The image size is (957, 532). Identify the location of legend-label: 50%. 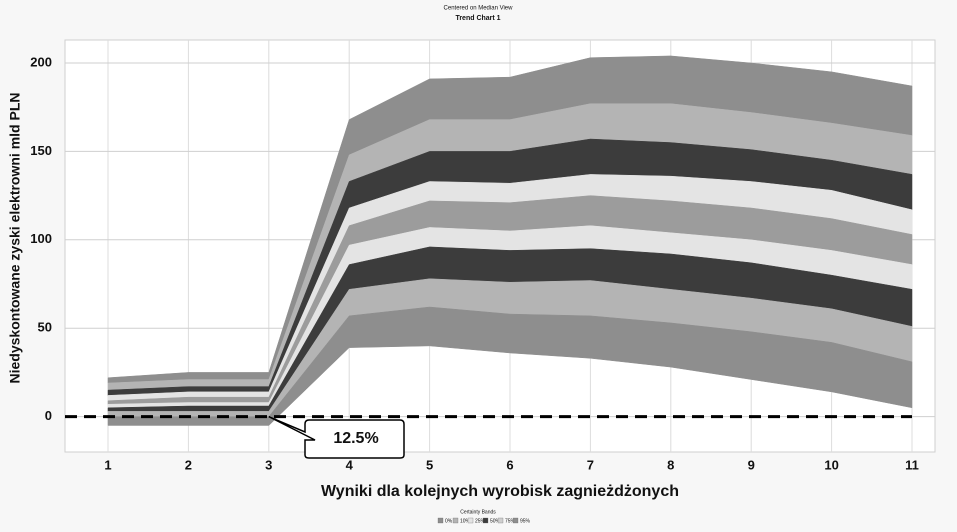
(495, 521).